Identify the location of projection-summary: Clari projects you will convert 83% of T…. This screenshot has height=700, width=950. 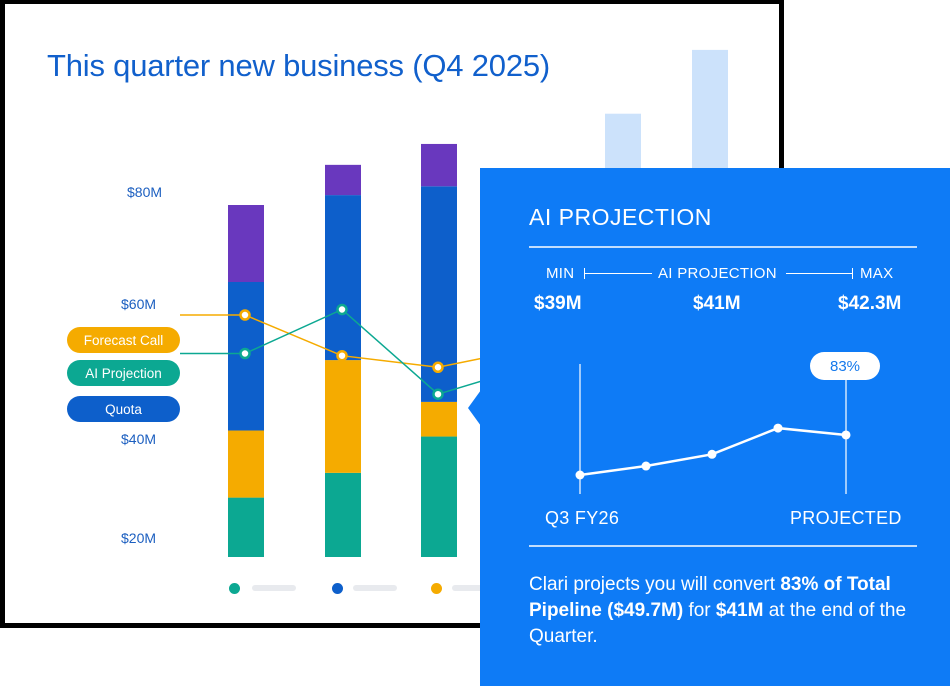
(724, 611).